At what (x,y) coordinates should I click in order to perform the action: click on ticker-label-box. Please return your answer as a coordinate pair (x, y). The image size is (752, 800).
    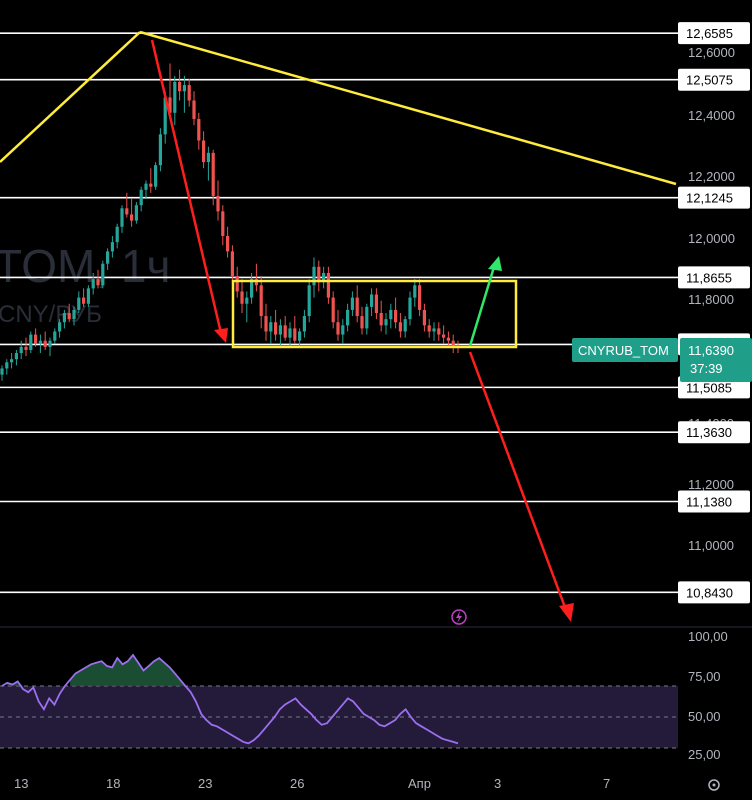
    Looking at the image, I should click on (625, 350).